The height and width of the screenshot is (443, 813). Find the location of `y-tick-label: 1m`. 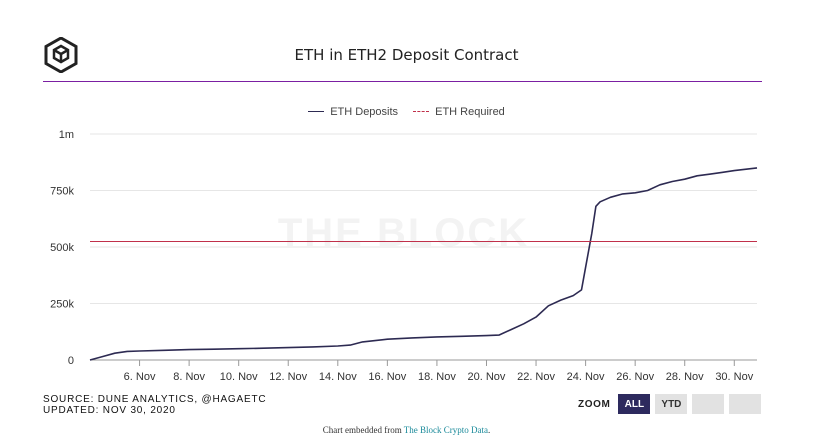

y-tick-label: 1m is located at coordinates (66, 135).